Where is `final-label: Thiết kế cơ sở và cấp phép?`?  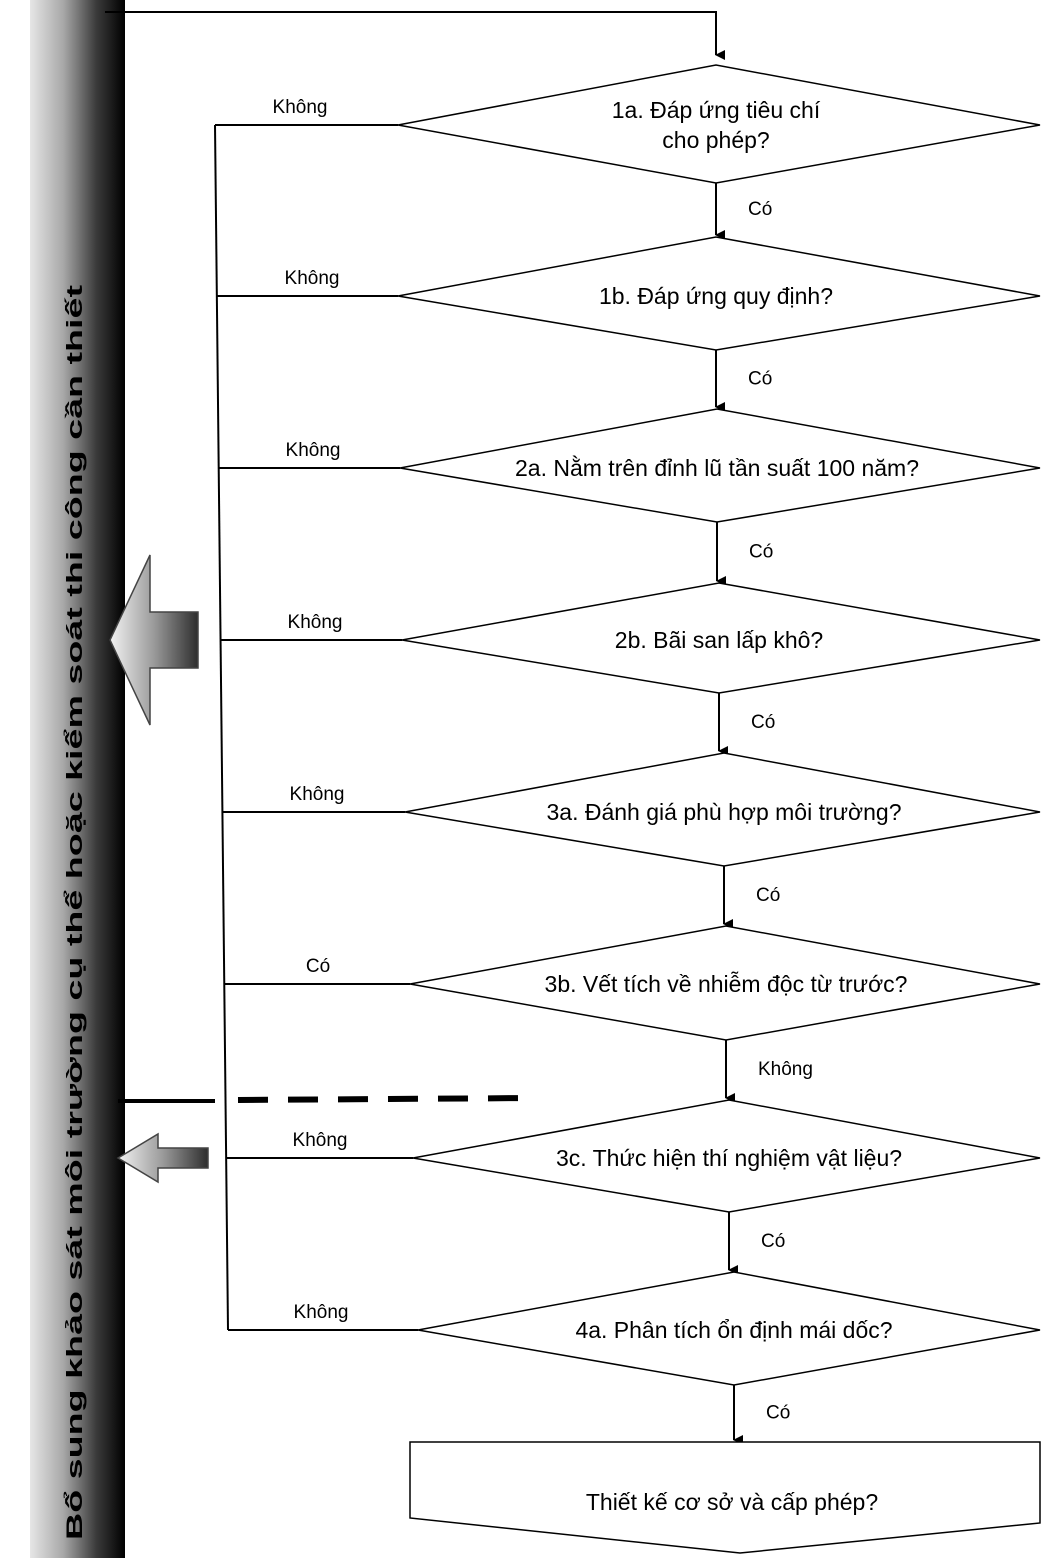 final-label: Thiết kế cơ sở và cấp phép? is located at coordinates (732, 1502).